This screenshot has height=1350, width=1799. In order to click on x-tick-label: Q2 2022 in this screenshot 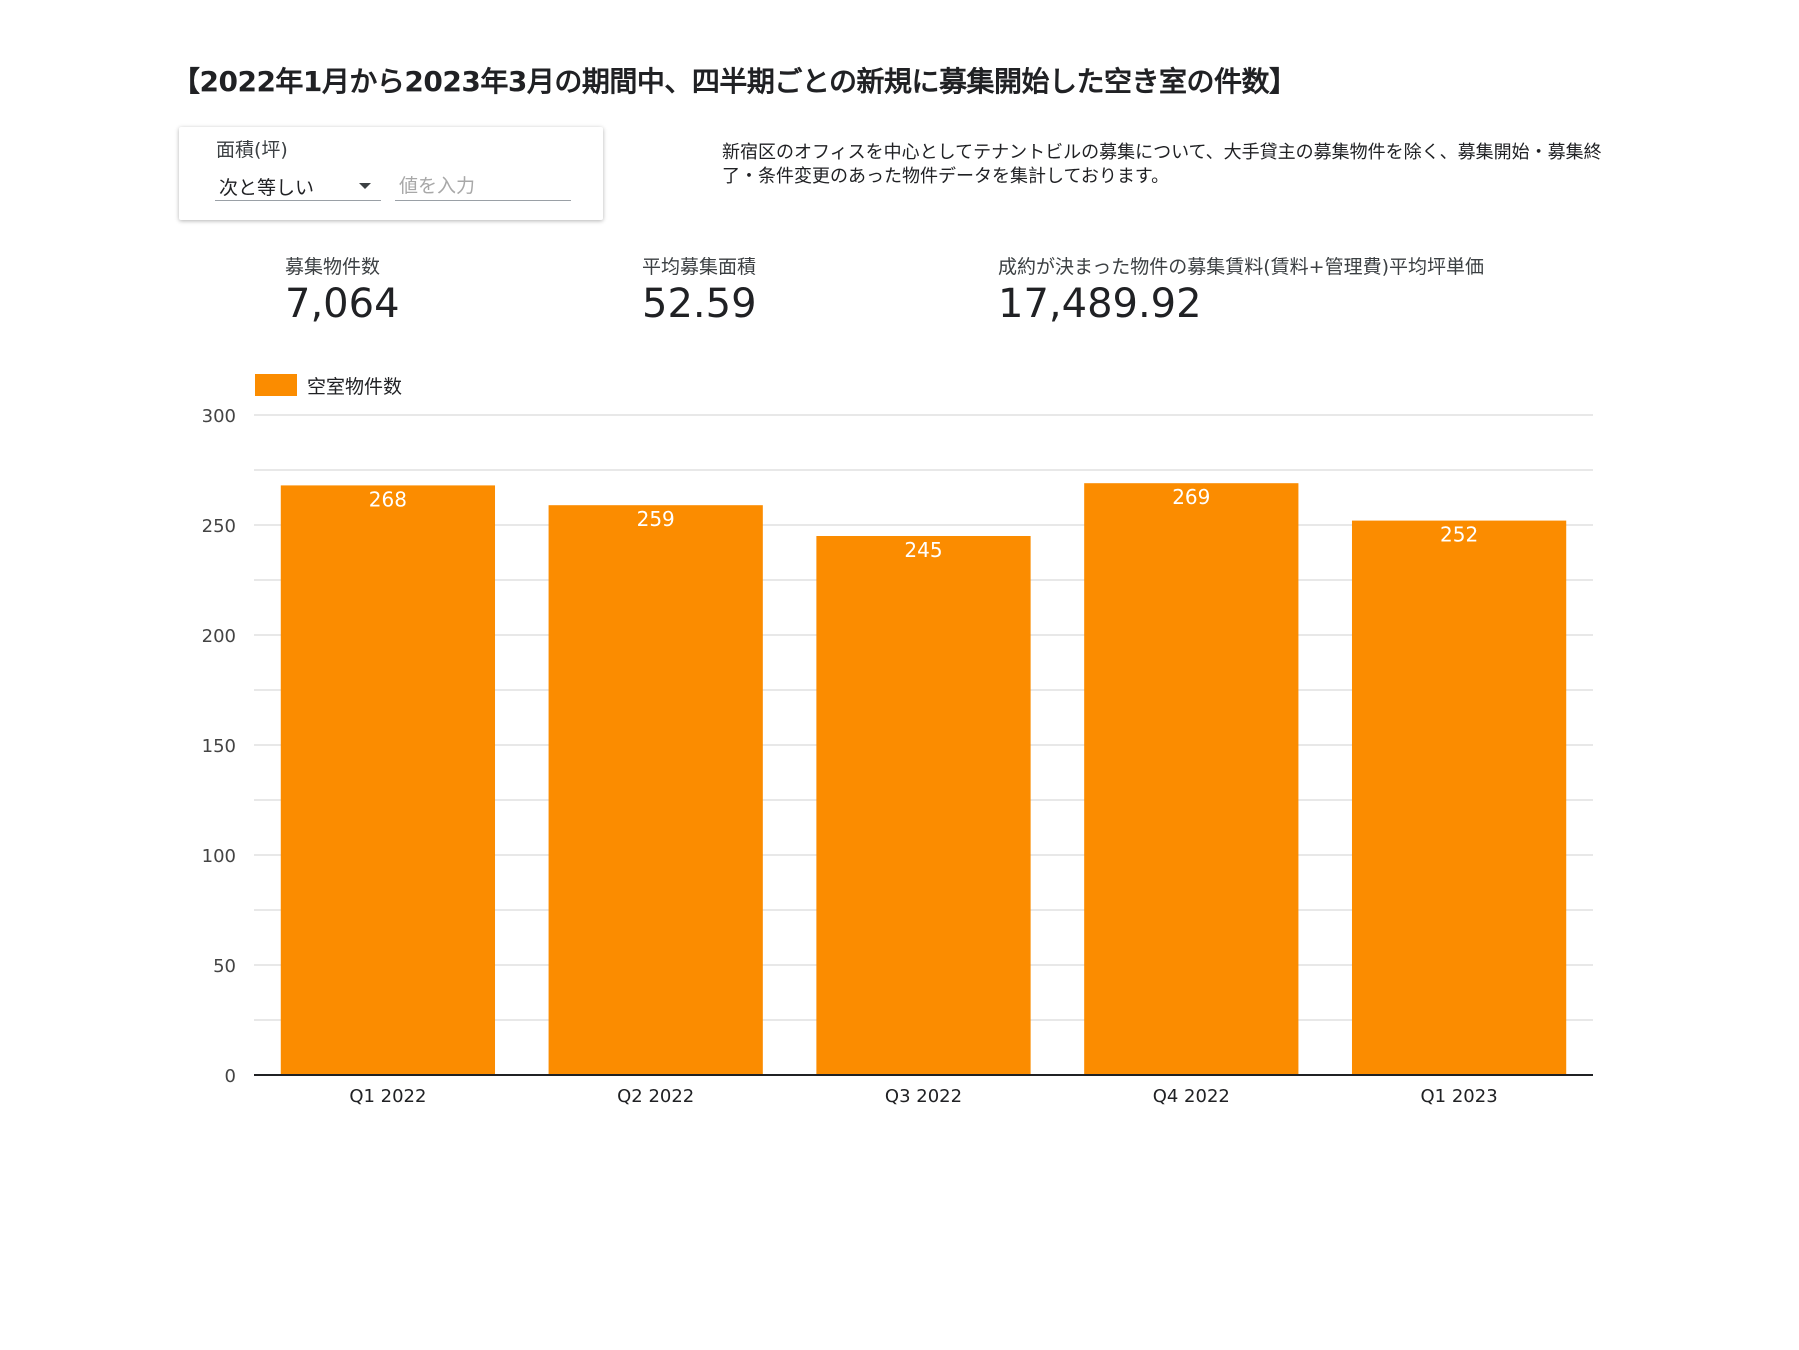, I will do `click(655, 1096)`.